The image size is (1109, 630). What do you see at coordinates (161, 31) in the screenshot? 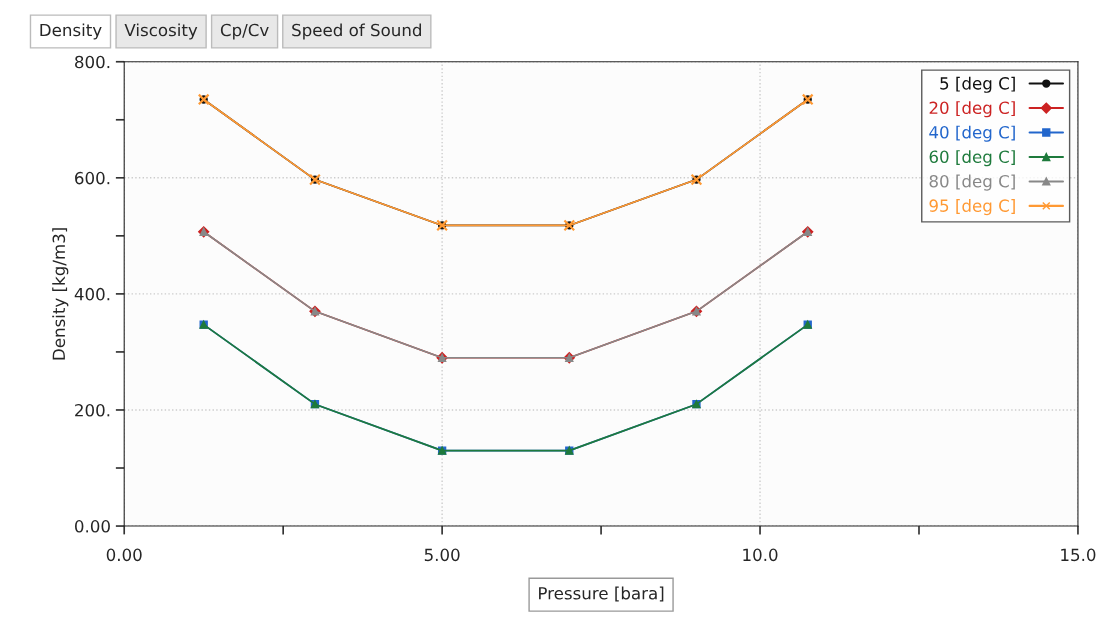
I see `text: Viscosity` at bounding box center [161, 31].